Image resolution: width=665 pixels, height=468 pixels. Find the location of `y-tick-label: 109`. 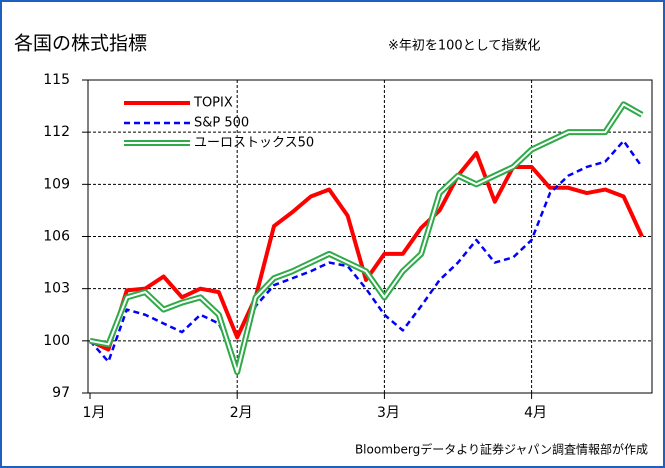

y-tick-label: 109 is located at coordinates (56, 184).